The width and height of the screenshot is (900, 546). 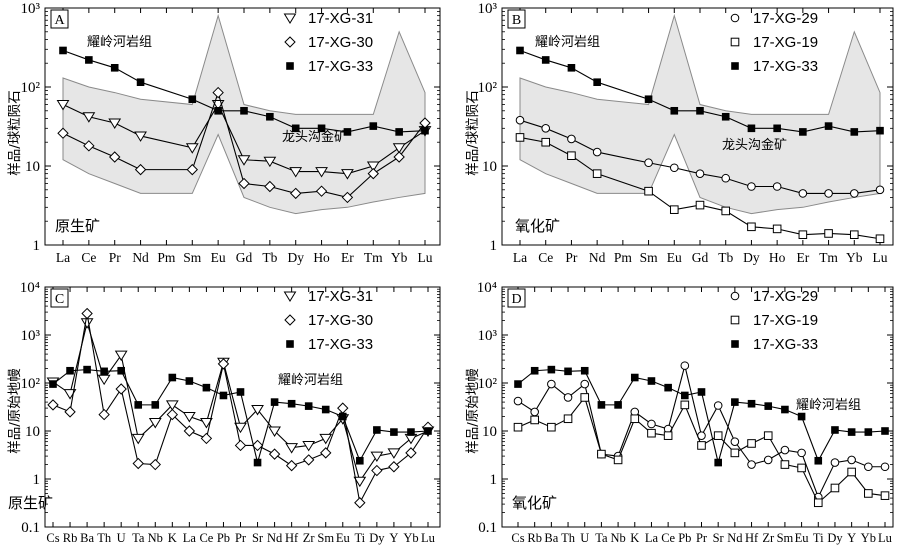 I want to click on legend: 17-XG-29 17-XG-19 17-XG-33, so click(x=774, y=320).